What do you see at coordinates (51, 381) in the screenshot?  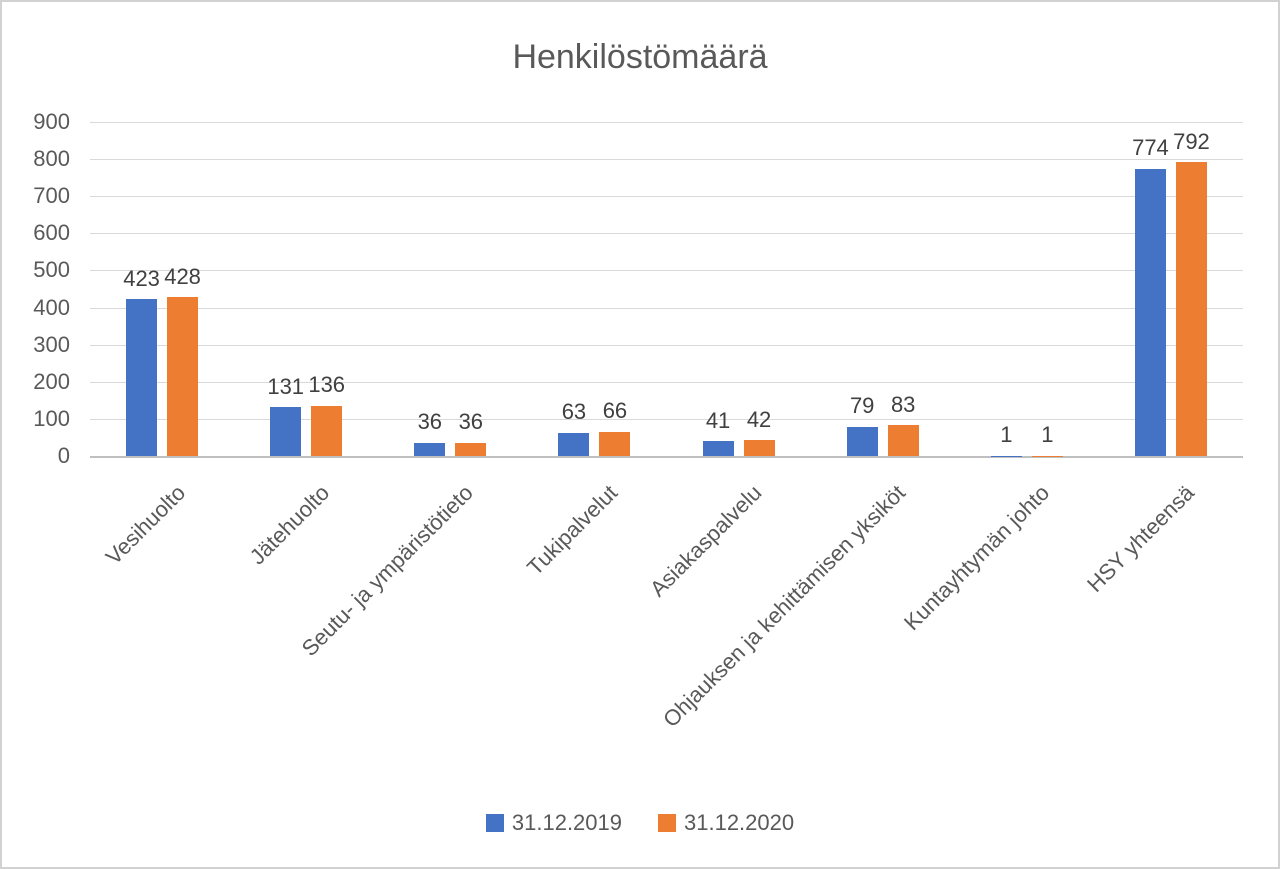 I see `y-axis-tick-label: 200` at bounding box center [51, 381].